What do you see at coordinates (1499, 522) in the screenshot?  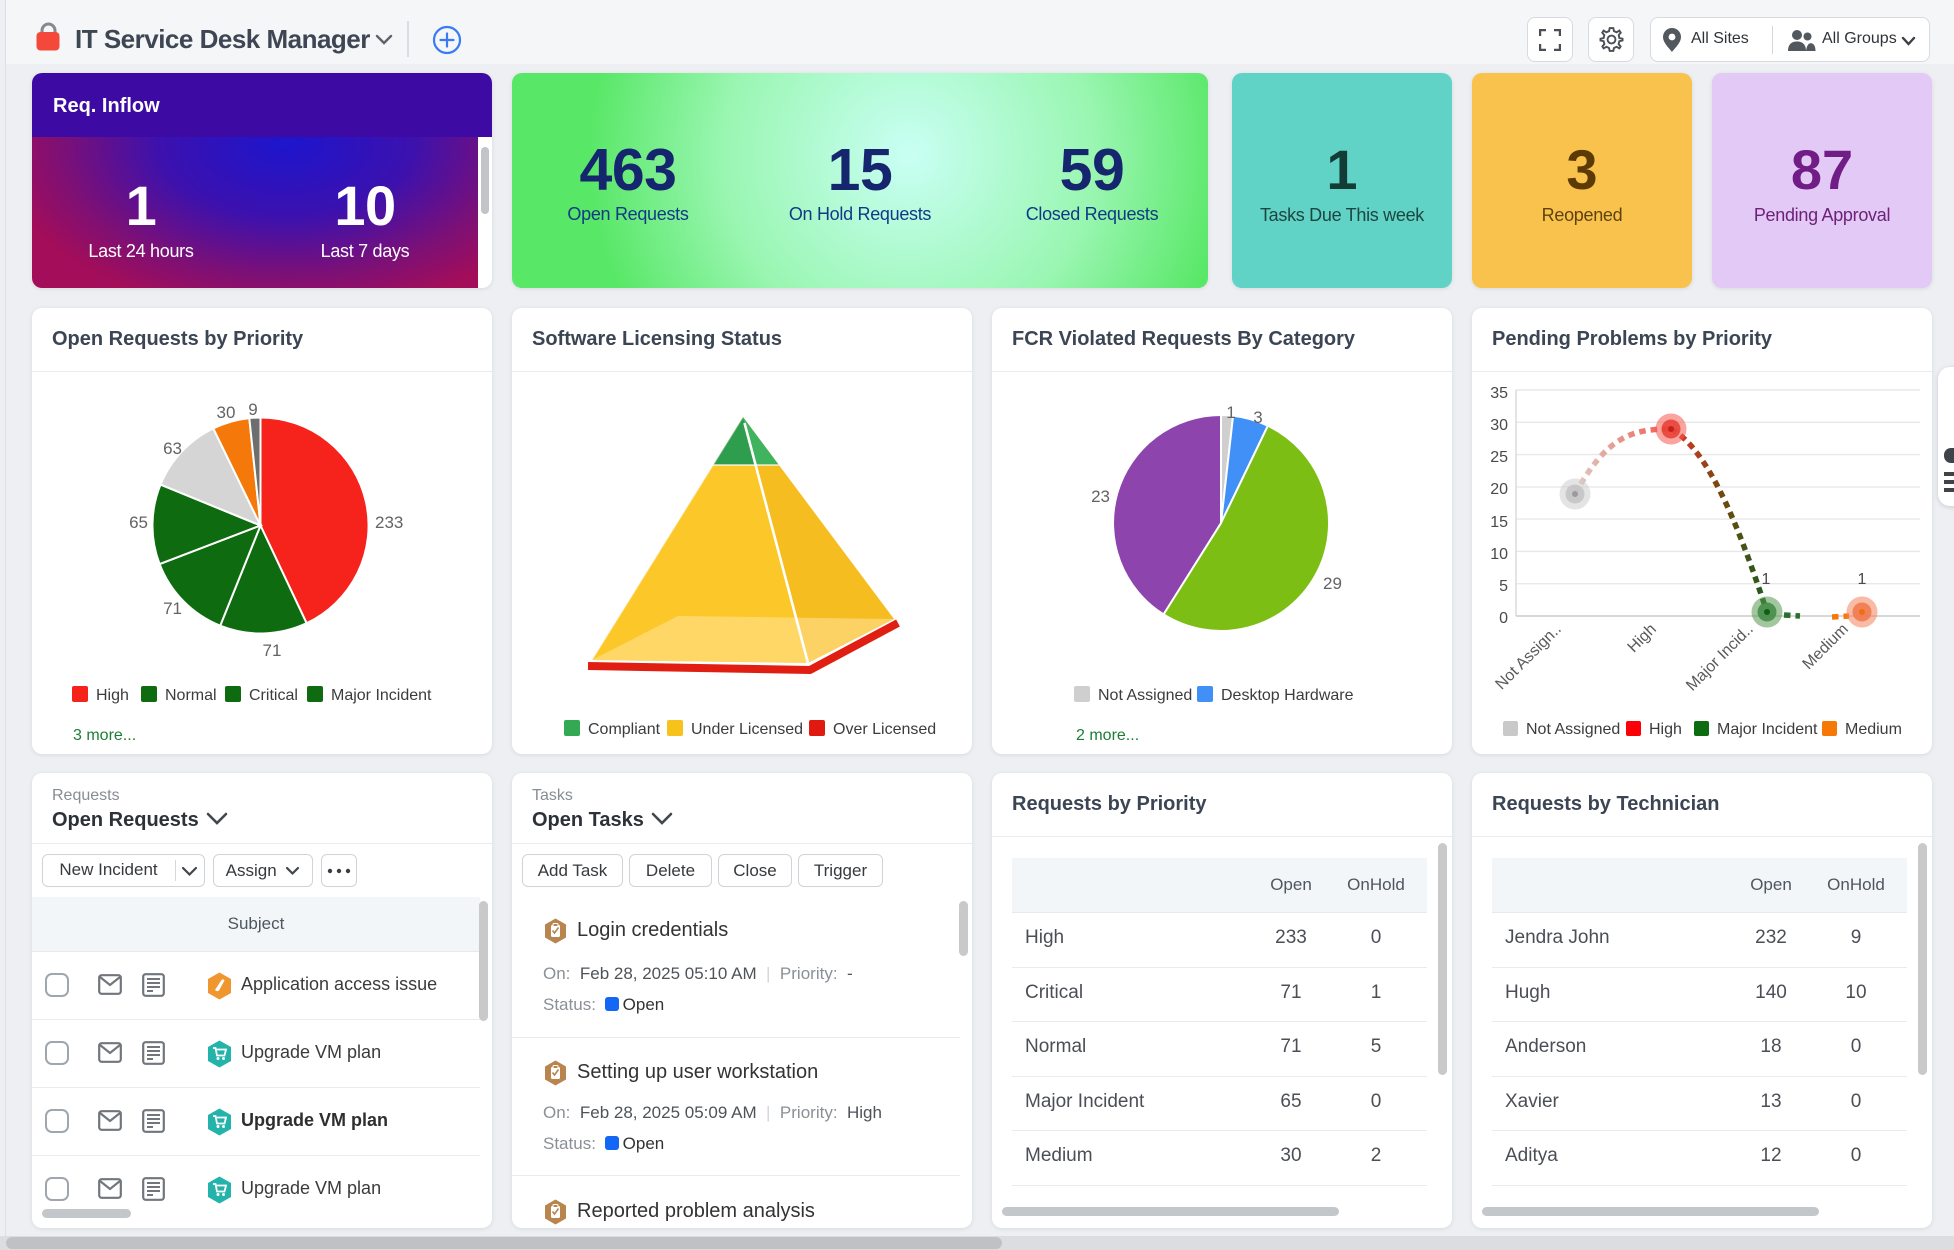 I see `svg-text: 15` at bounding box center [1499, 522].